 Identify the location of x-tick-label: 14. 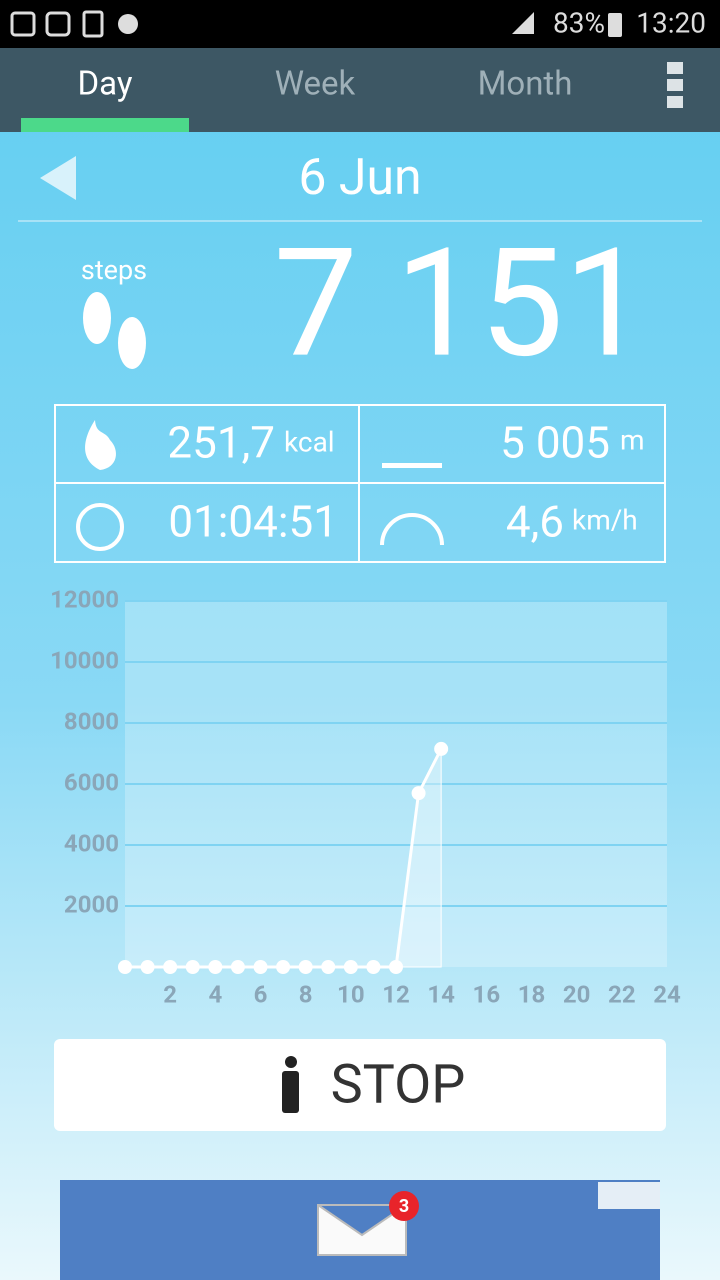
(441, 994).